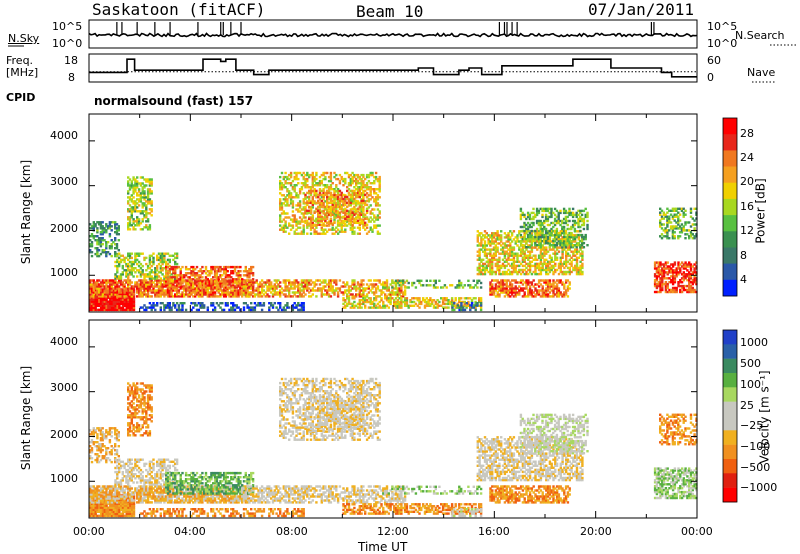 The height and width of the screenshot is (554, 800). Describe the element at coordinates (22, 72) in the screenshot. I see `freq-label-line2: [MHz]` at that location.